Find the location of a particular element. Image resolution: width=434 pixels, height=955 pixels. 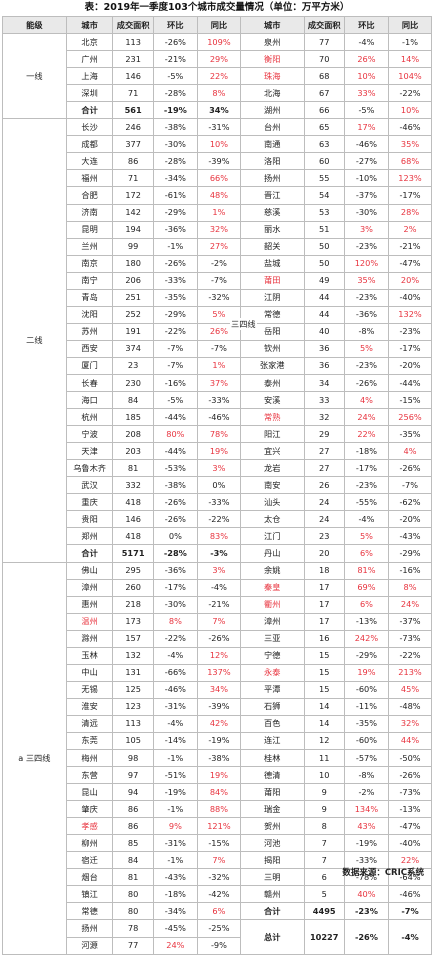

area-value: 97 is located at coordinates (133, 775).